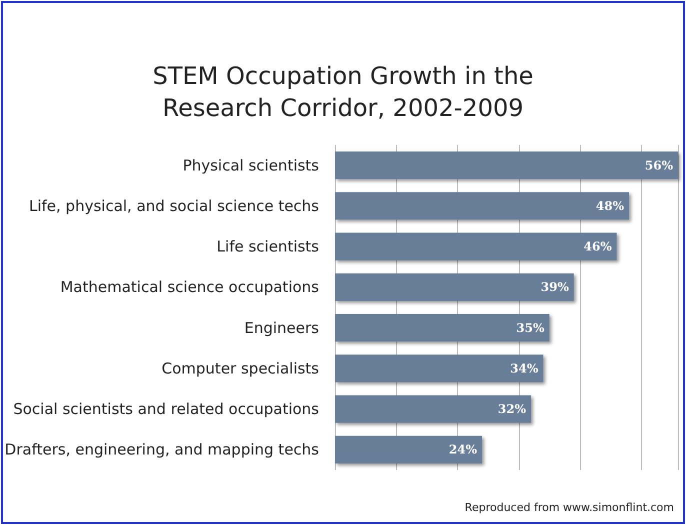 This screenshot has width=686, height=525. I want to click on data-label: 32%, so click(512, 409).